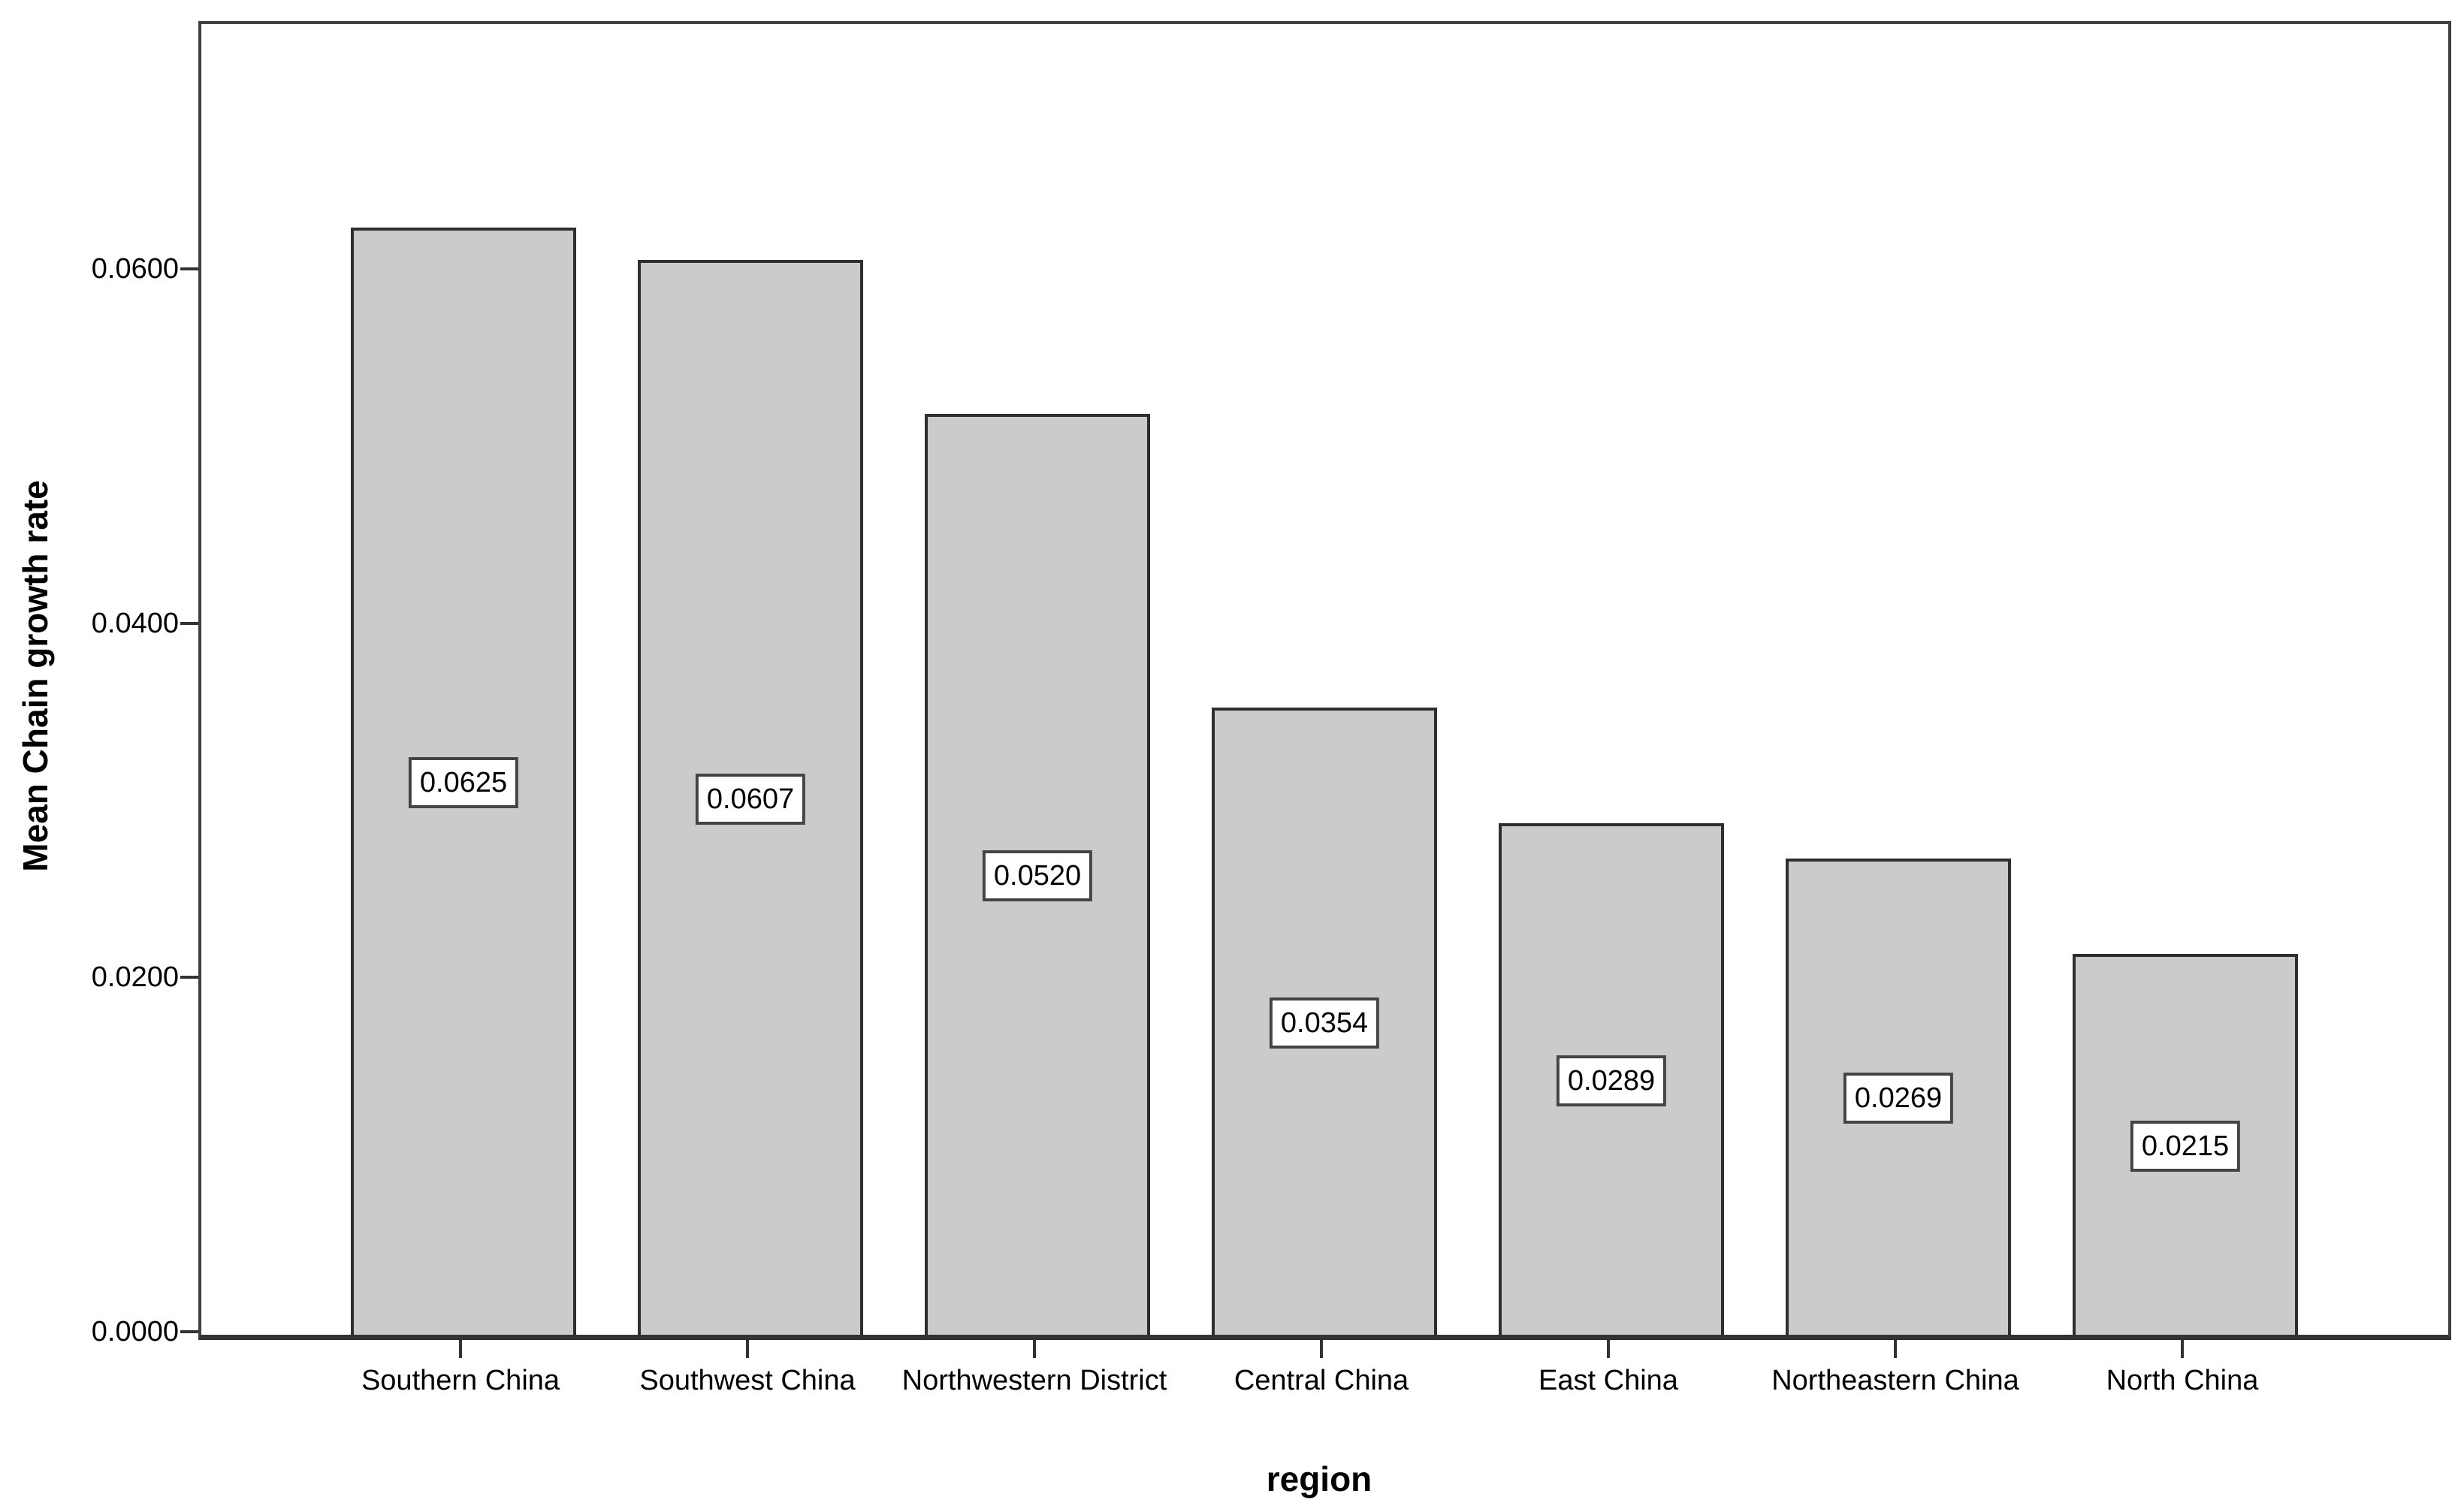  What do you see at coordinates (2182, 1381) in the screenshot?
I see `category-label: North China` at bounding box center [2182, 1381].